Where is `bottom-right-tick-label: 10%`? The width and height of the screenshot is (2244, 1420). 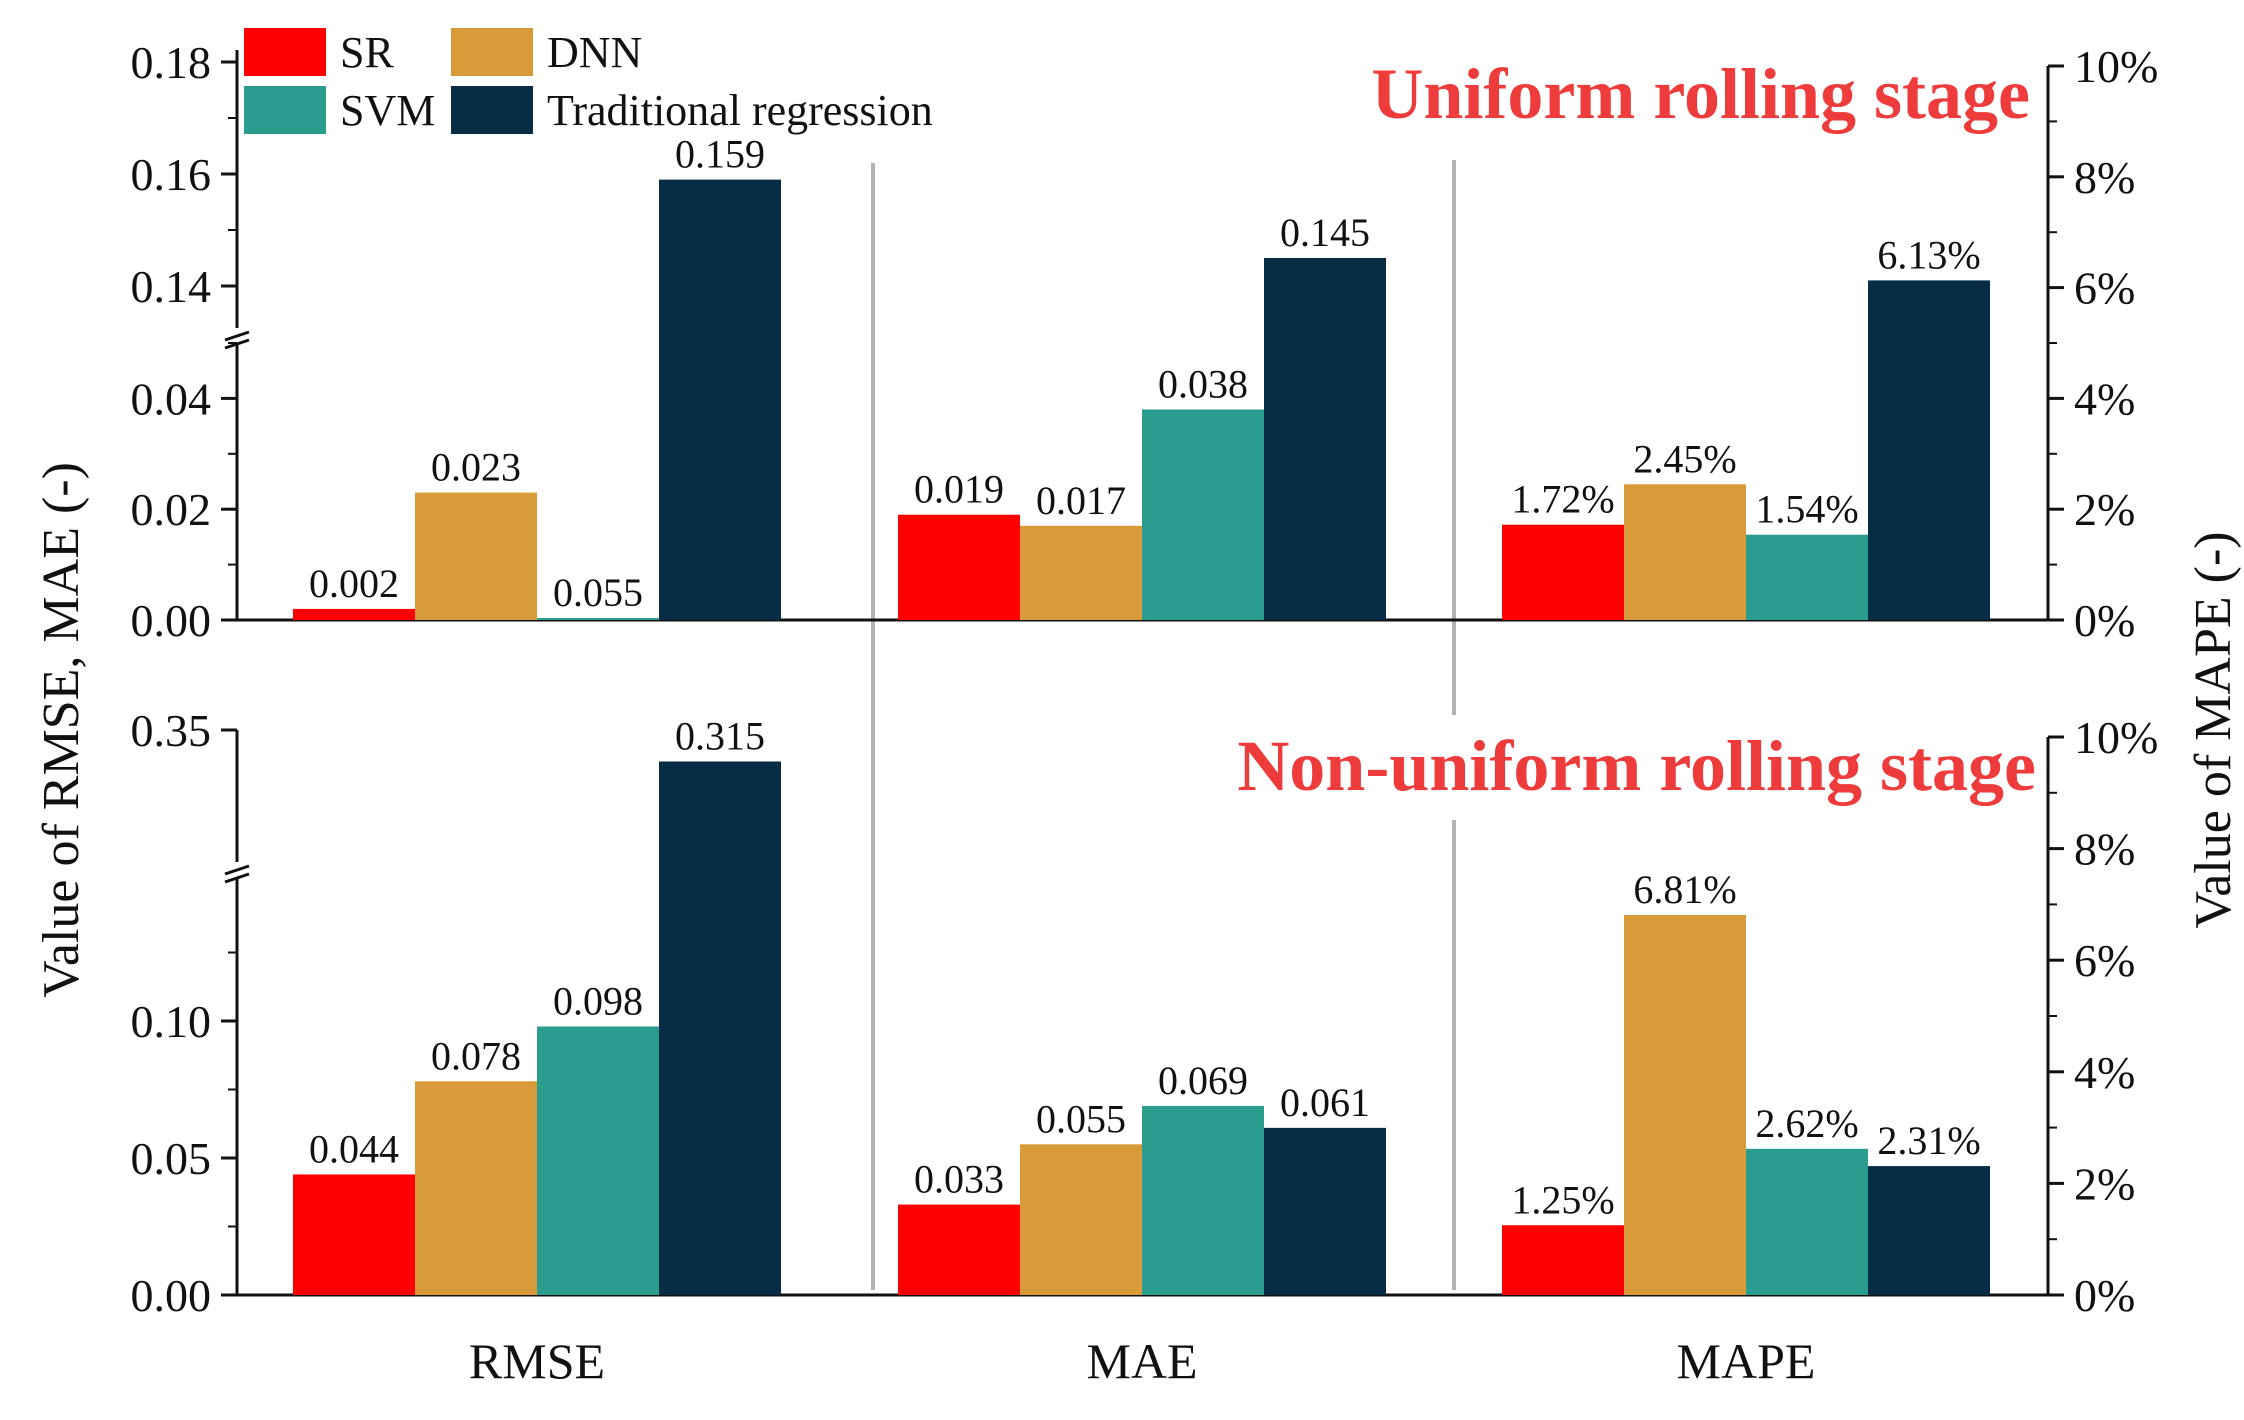
bottom-right-tick-label: 10% is located at coordinates (2116, 737).